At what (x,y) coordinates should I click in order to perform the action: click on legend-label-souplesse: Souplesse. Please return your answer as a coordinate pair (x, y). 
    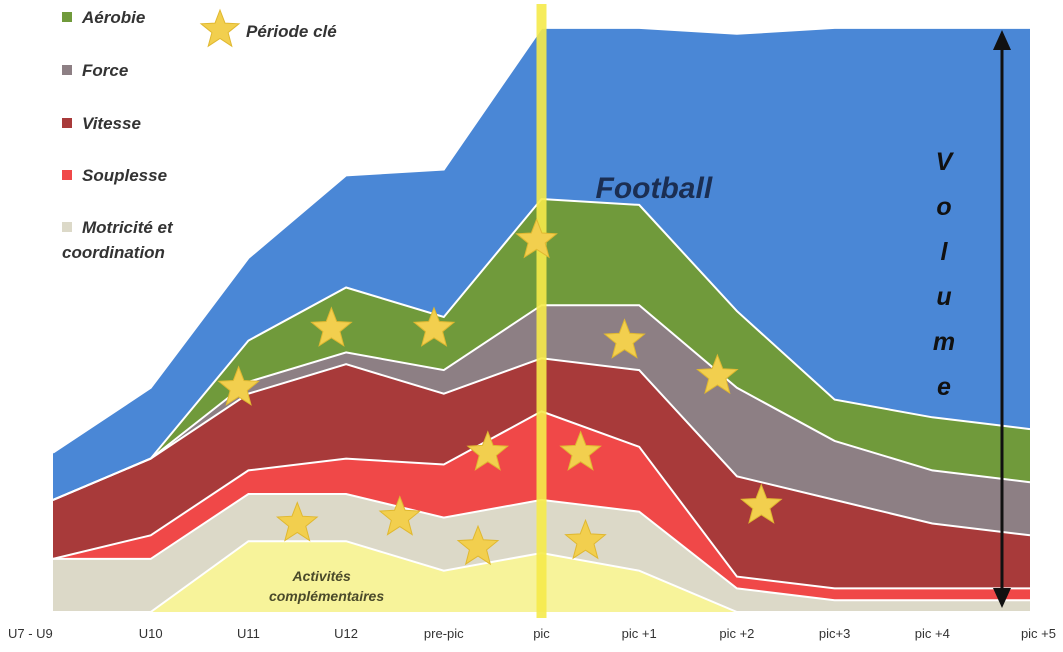
    Looking at the image, I should click on (124, 175).